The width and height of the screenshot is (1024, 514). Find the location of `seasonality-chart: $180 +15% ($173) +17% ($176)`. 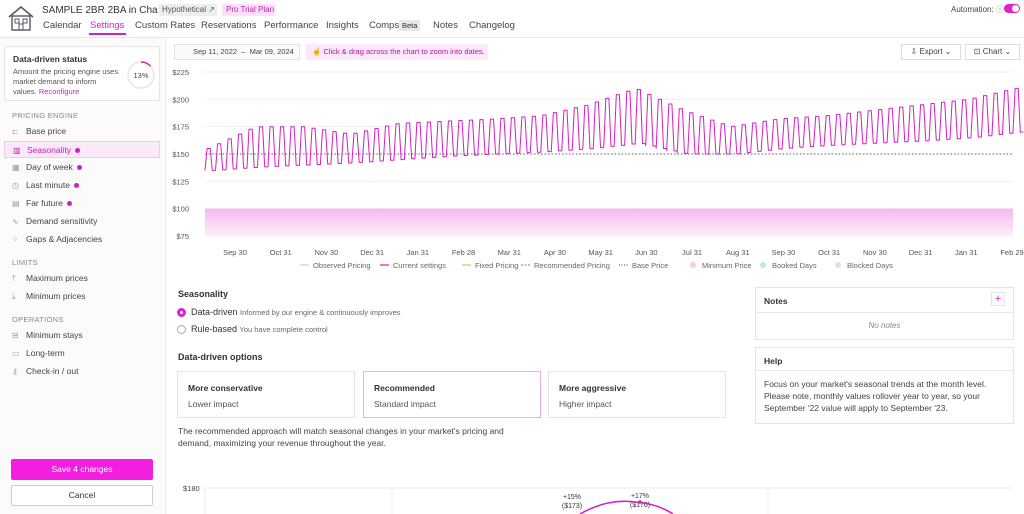

seasonality-chart: $180 +15% ($173) +17% ($176) is located at coordinates (596, 496).